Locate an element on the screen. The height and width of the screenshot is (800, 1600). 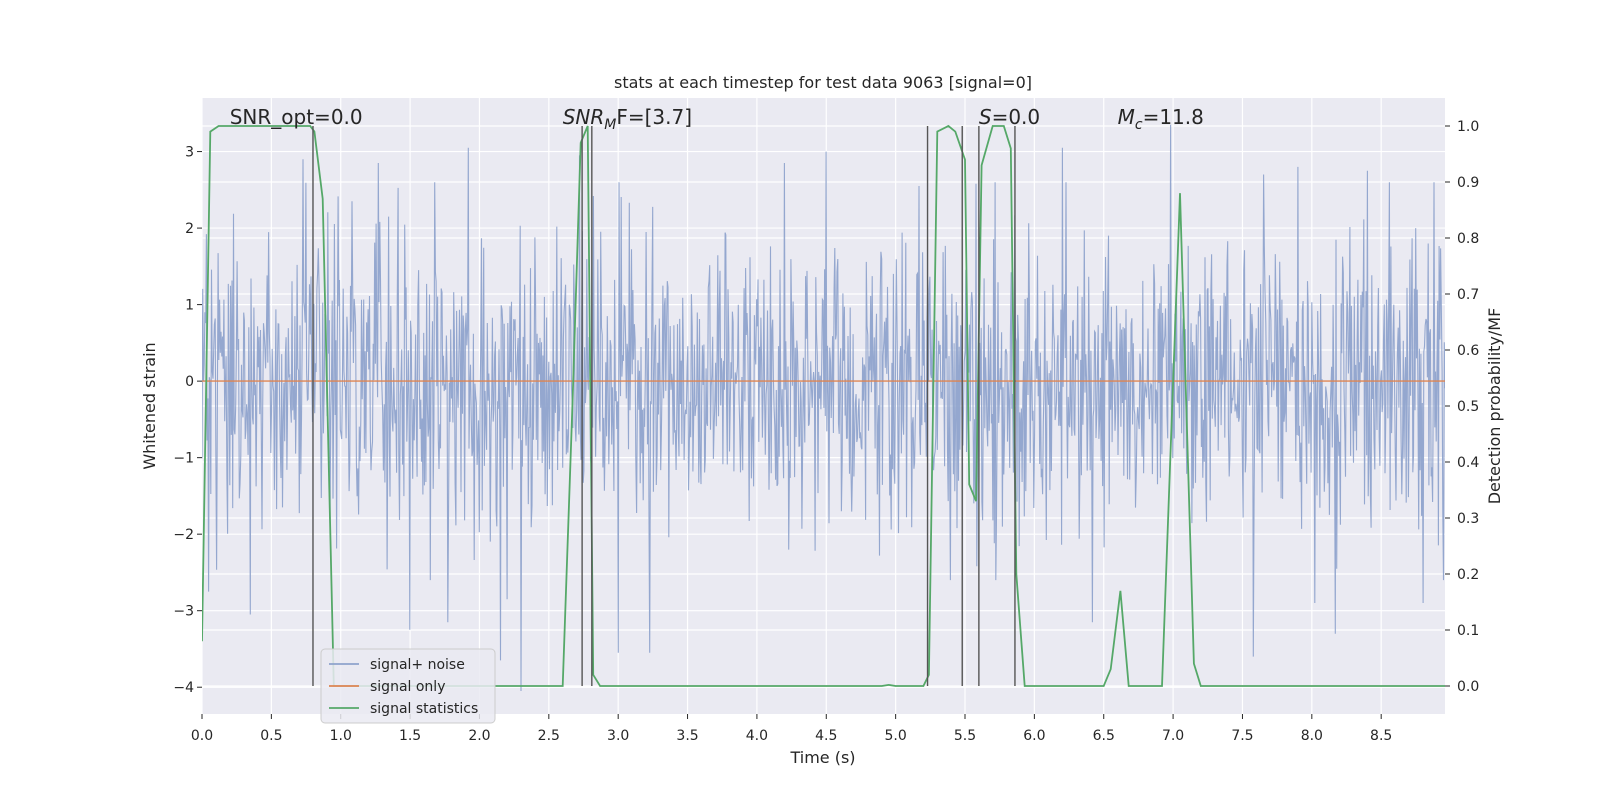
y-right-tick-label: 0.3 is located at coordinates (1468, 519).